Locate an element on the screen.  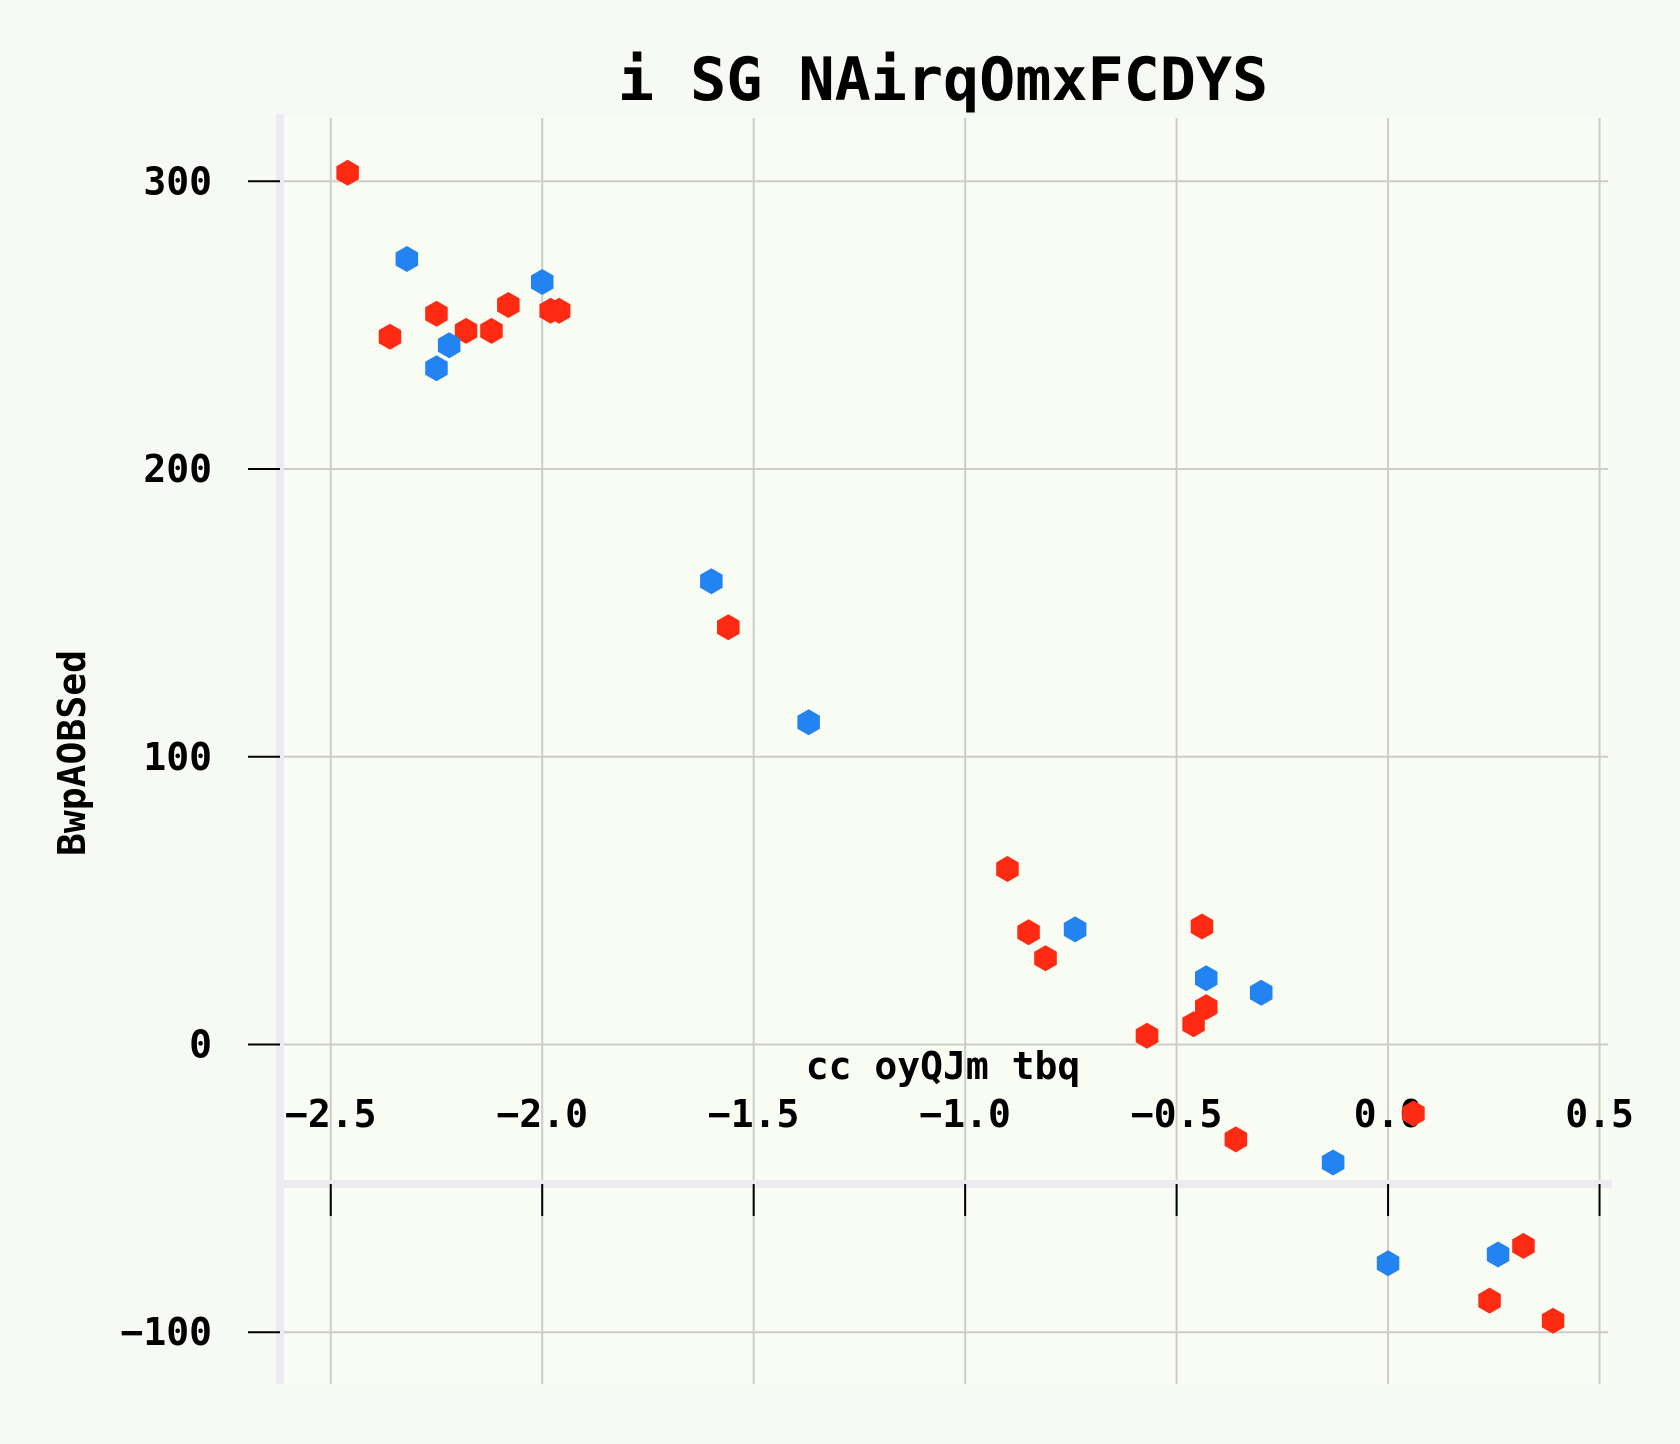
y-tick-label: 300 is located at coordinates (177, 181).